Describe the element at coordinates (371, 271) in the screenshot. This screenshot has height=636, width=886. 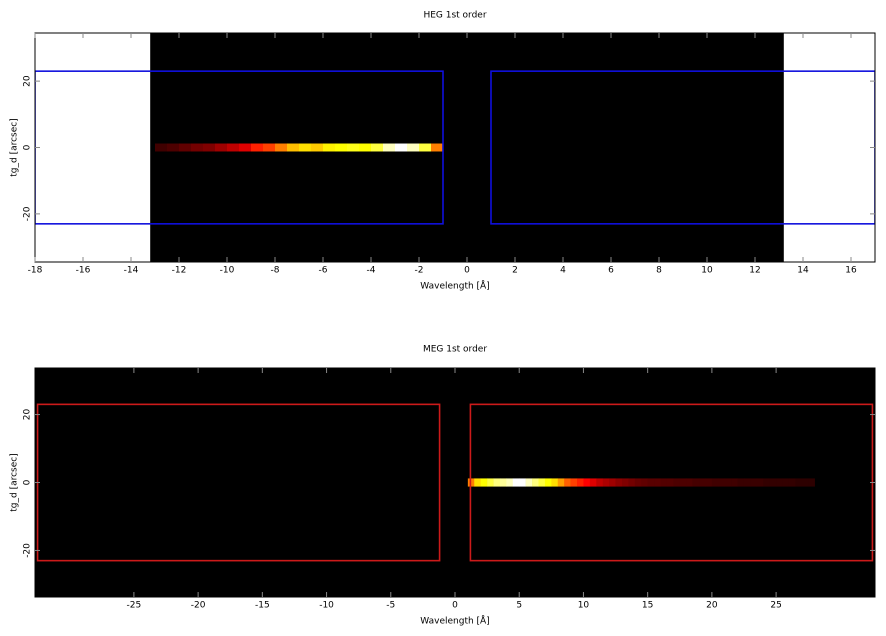
I see `x-tick-label: -4` at that location.